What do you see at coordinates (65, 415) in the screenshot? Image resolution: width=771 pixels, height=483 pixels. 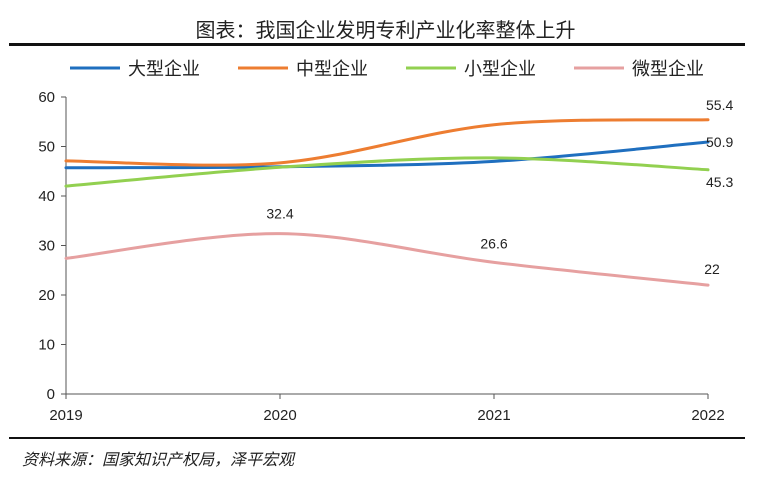 I see `x-tick-label: 2019` at bounding box center [65, 415].